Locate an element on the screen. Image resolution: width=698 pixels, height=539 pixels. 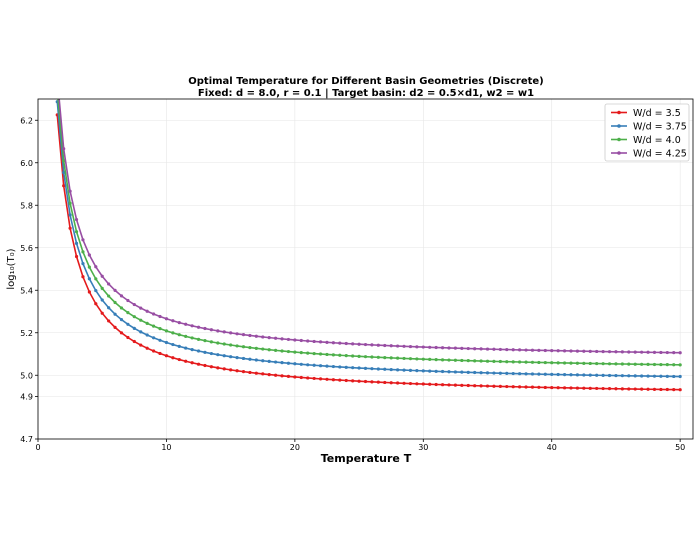
y-tick-label: 4.9 is located at coordinates (26, 397).